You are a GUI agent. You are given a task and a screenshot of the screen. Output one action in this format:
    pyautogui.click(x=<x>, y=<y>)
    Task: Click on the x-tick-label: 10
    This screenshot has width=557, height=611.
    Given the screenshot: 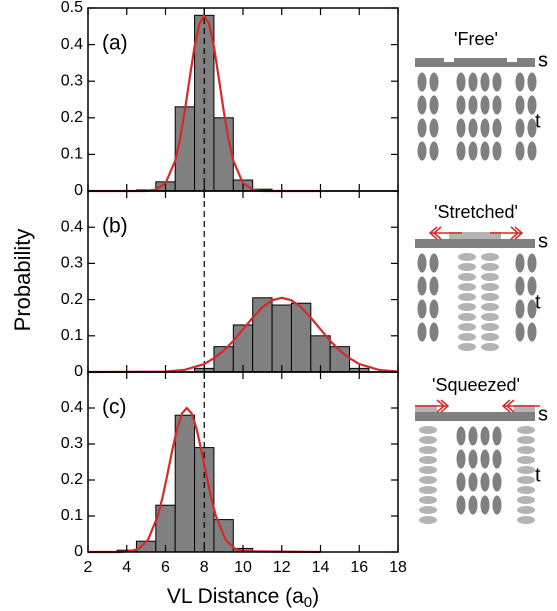 What is the action you would take?
    pyautogui.click(x=243, y=567)
    